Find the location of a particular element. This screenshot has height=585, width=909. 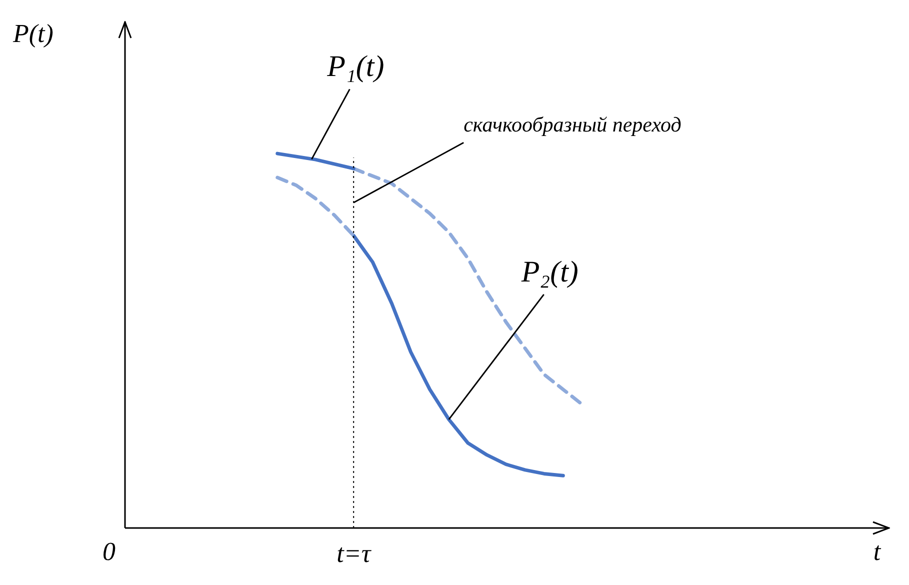

y-axis-title: P(t) is located at coordinates (33, 33).